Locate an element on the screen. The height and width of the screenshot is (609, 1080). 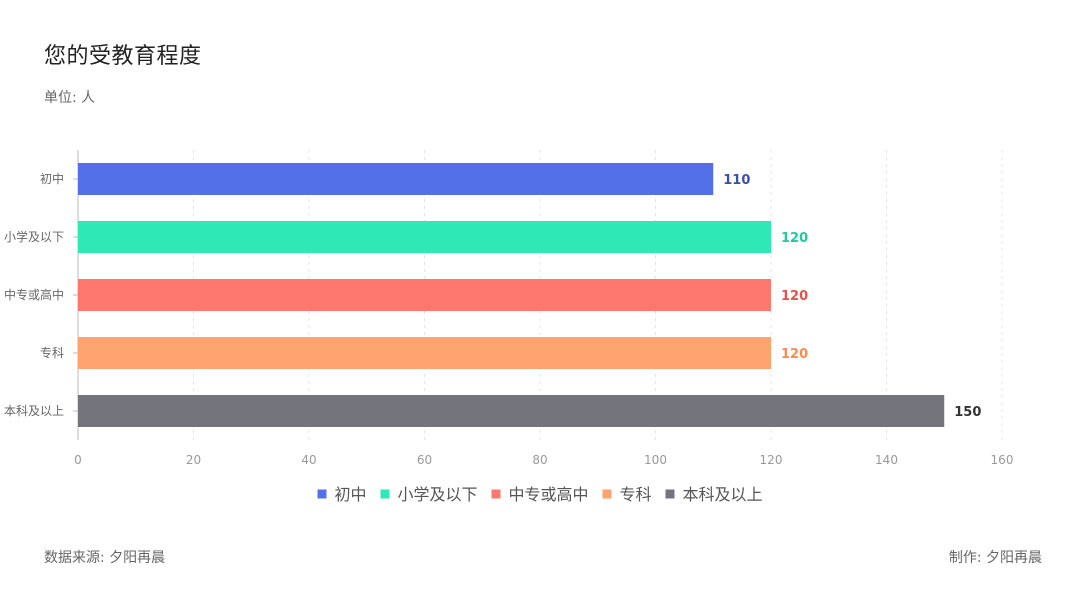
legend-label: 本科及以上 is located at coordinates (723, 494).